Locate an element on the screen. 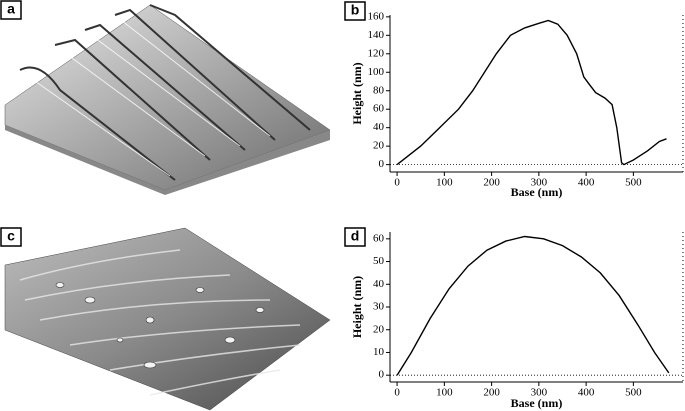  y-tick-label: 80 is located at coordinates (379, 90).